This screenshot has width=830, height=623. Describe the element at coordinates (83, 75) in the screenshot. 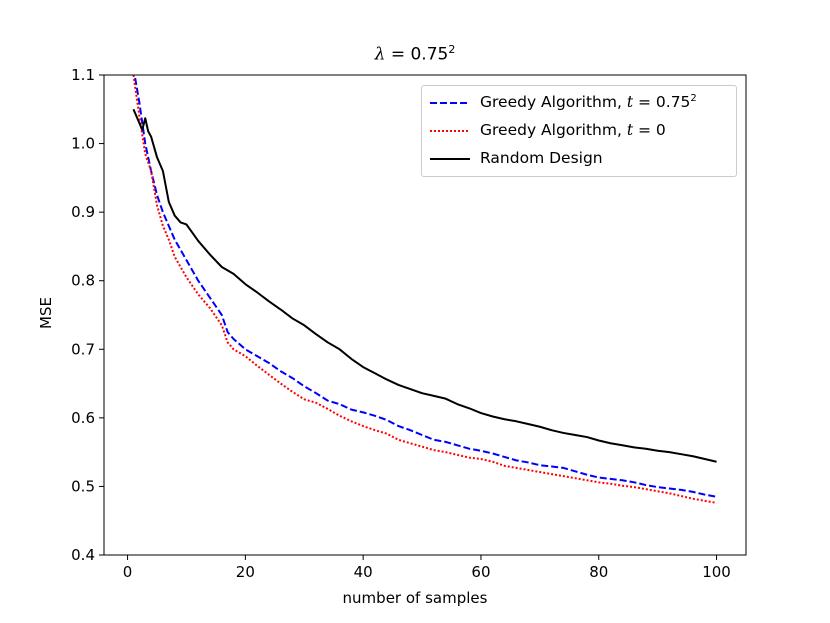

I see `y-tick-label: 1.1` at that location.